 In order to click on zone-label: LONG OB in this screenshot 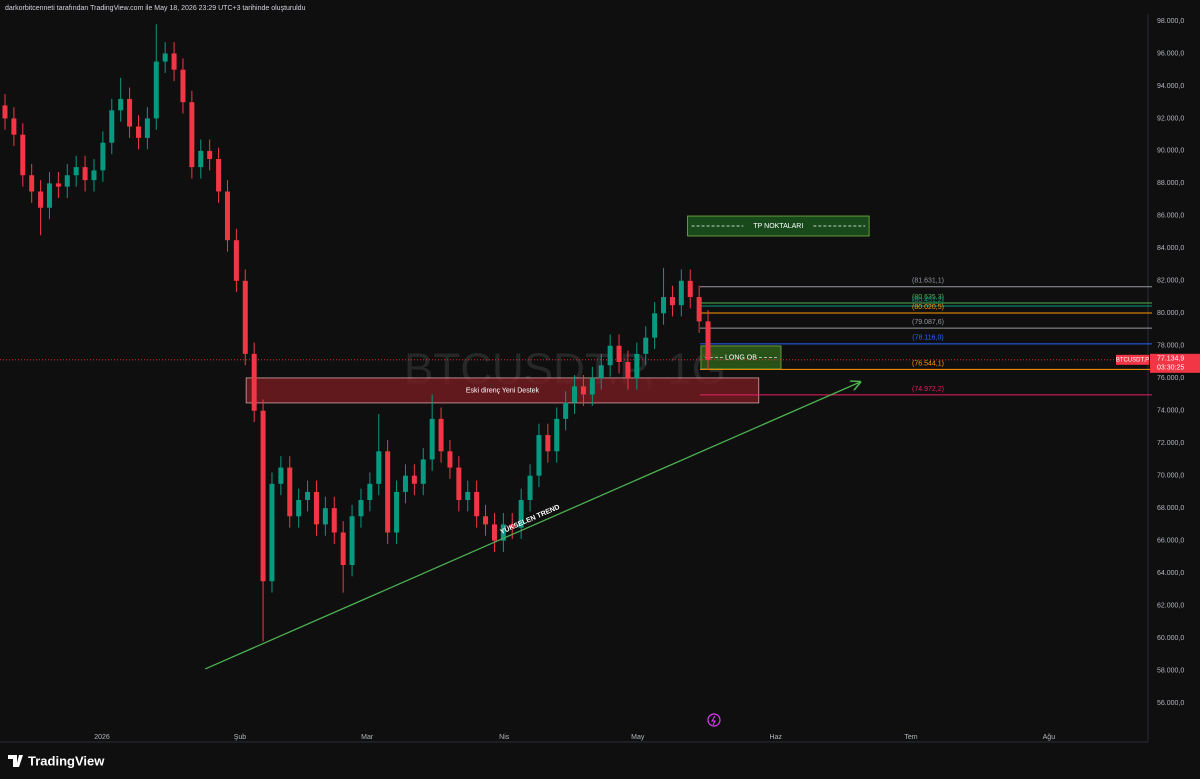, I will do `click(741, 357)`.